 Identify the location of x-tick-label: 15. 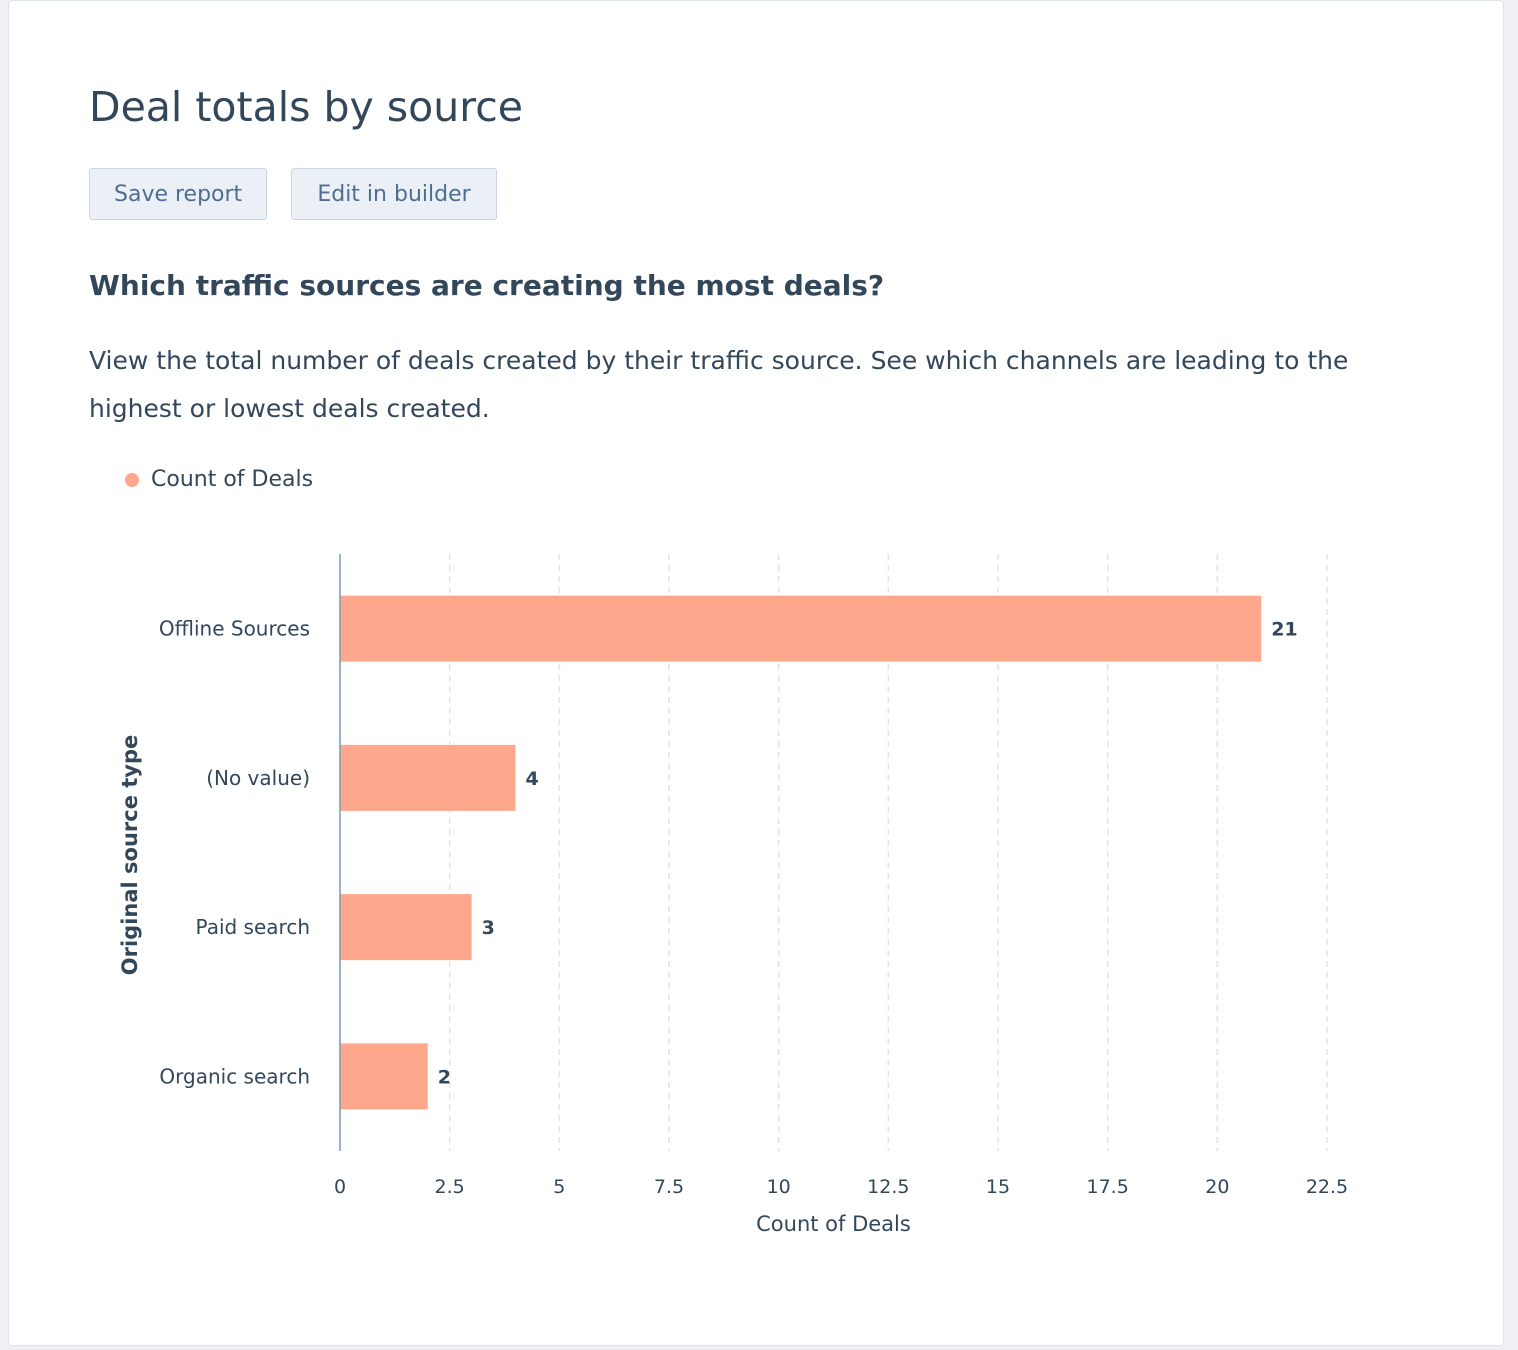
(998, 1187).